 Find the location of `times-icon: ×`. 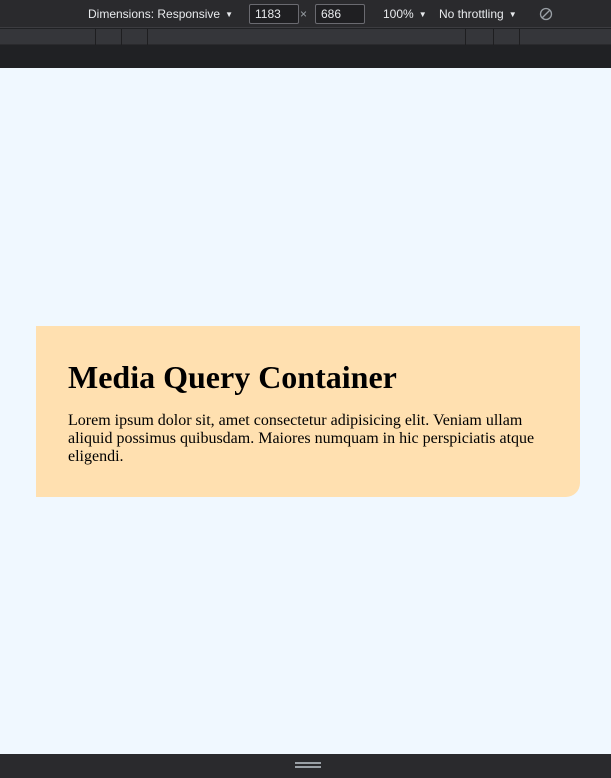

times-icon: × is located at coordinates (304, 14).